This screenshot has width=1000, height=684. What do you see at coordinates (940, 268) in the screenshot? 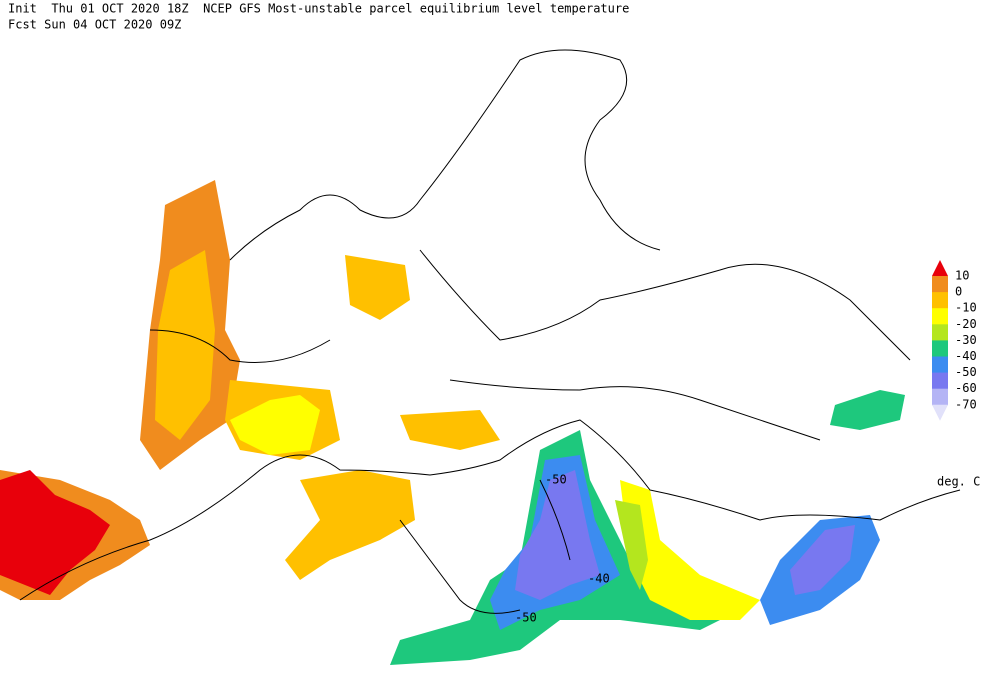
I see `legend-arrow-top` at bounding box center [940, 268].